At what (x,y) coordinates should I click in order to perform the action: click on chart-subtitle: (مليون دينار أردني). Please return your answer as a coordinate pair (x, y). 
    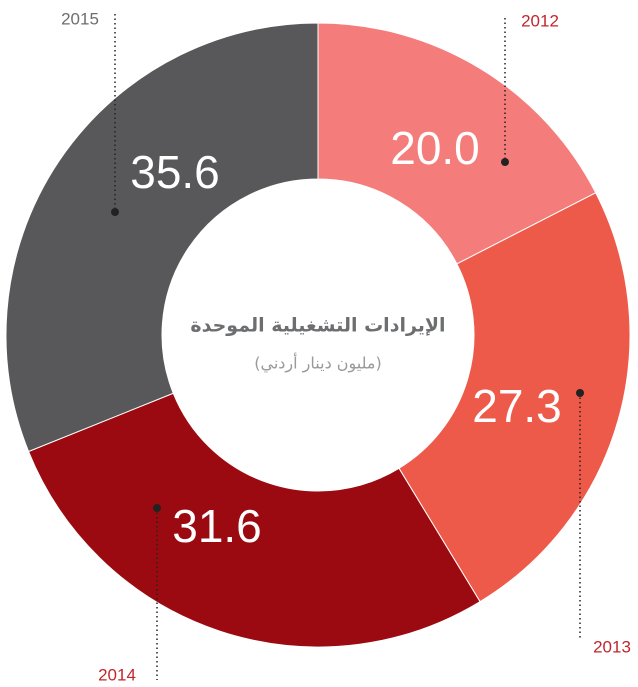
    Looking at the image, I should click on (317, 363).